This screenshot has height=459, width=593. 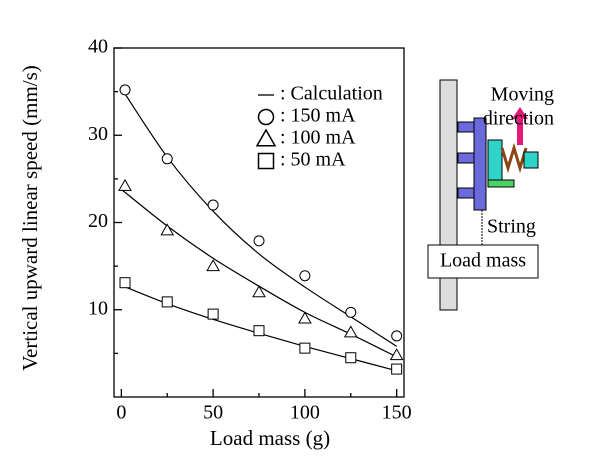 I want to click on x-tick-label: 100, so click(x=305, y=413).